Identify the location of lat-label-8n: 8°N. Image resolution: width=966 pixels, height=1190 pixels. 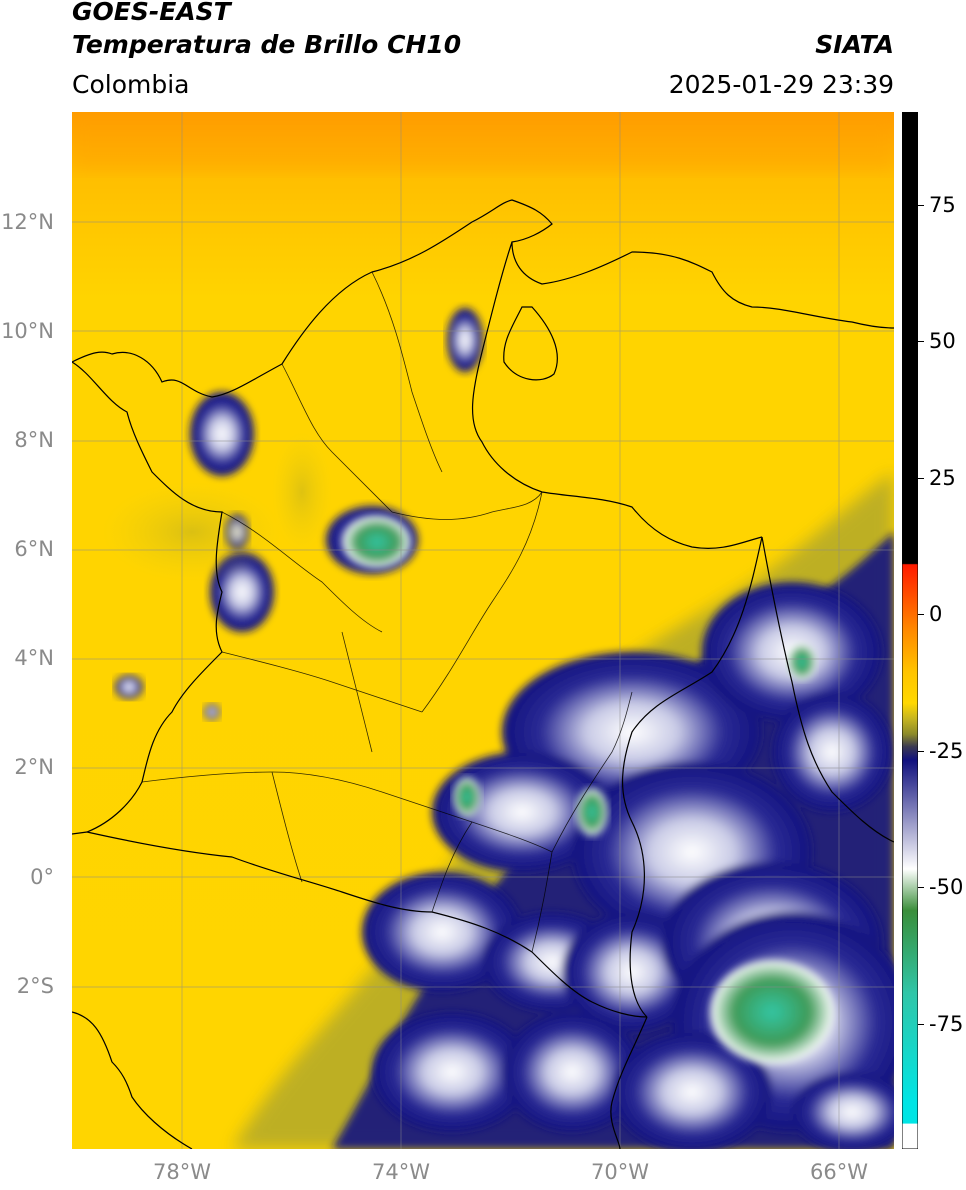
(34, 440).